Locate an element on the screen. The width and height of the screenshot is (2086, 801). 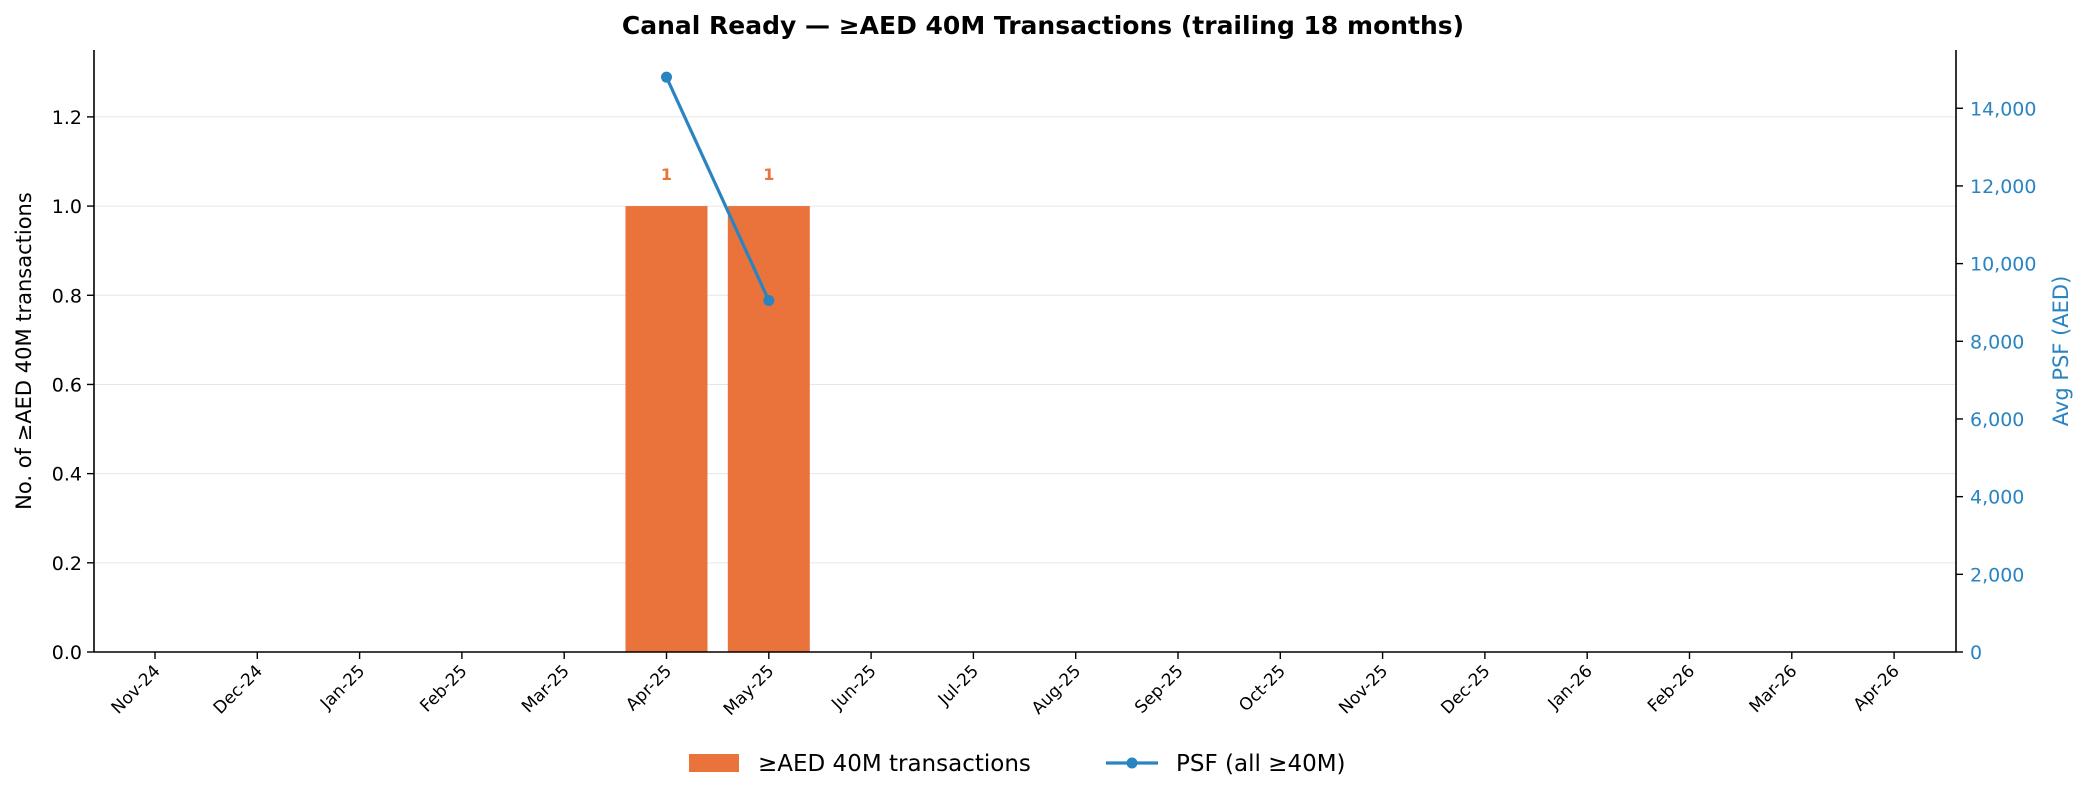
psf-line is located at coordinates (718, 189).